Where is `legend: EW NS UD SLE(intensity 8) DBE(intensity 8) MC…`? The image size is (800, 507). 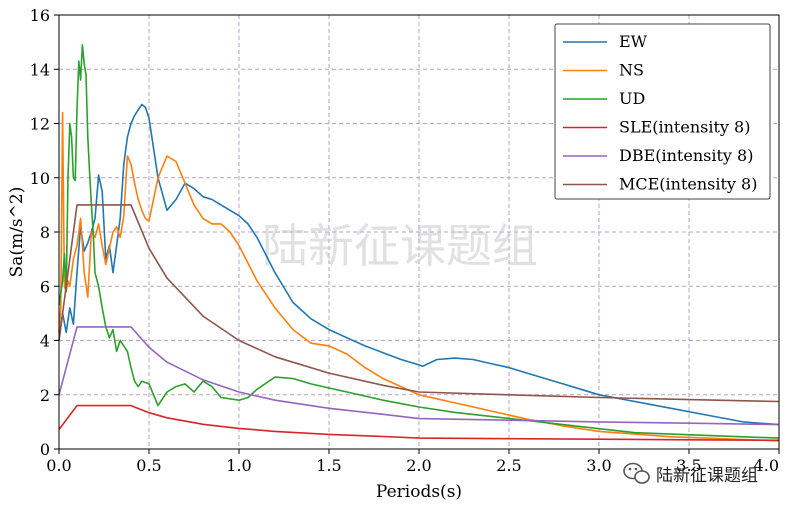 legend: EW NS UD SLE(intensity 8) DBE(intensity 8) MC… is located at coordinates (662, 111).